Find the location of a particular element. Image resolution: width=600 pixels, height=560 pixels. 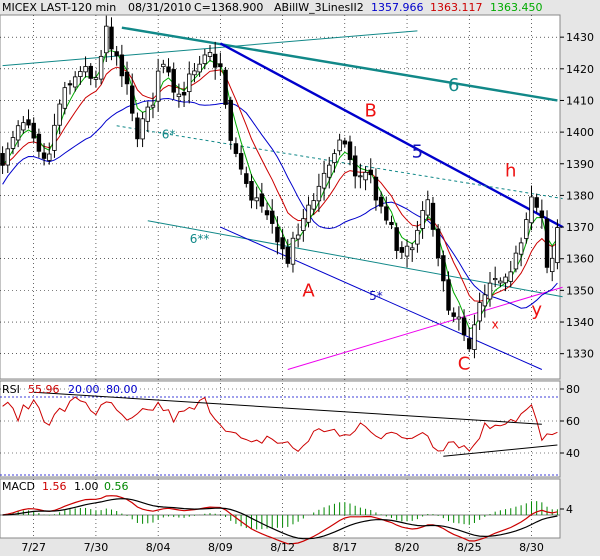

annotation-label: 5* is located at coordinates (376, 296).